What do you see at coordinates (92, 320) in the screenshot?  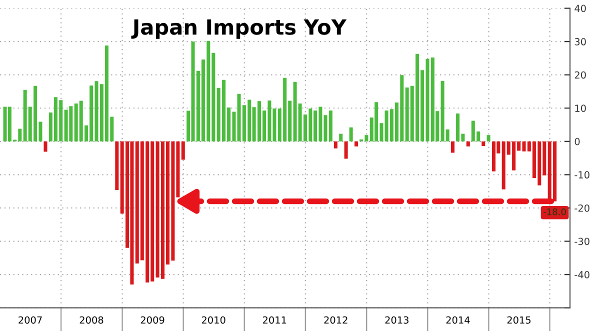 I see `x-tick-label: 2008` at bounding box center [92, 320].